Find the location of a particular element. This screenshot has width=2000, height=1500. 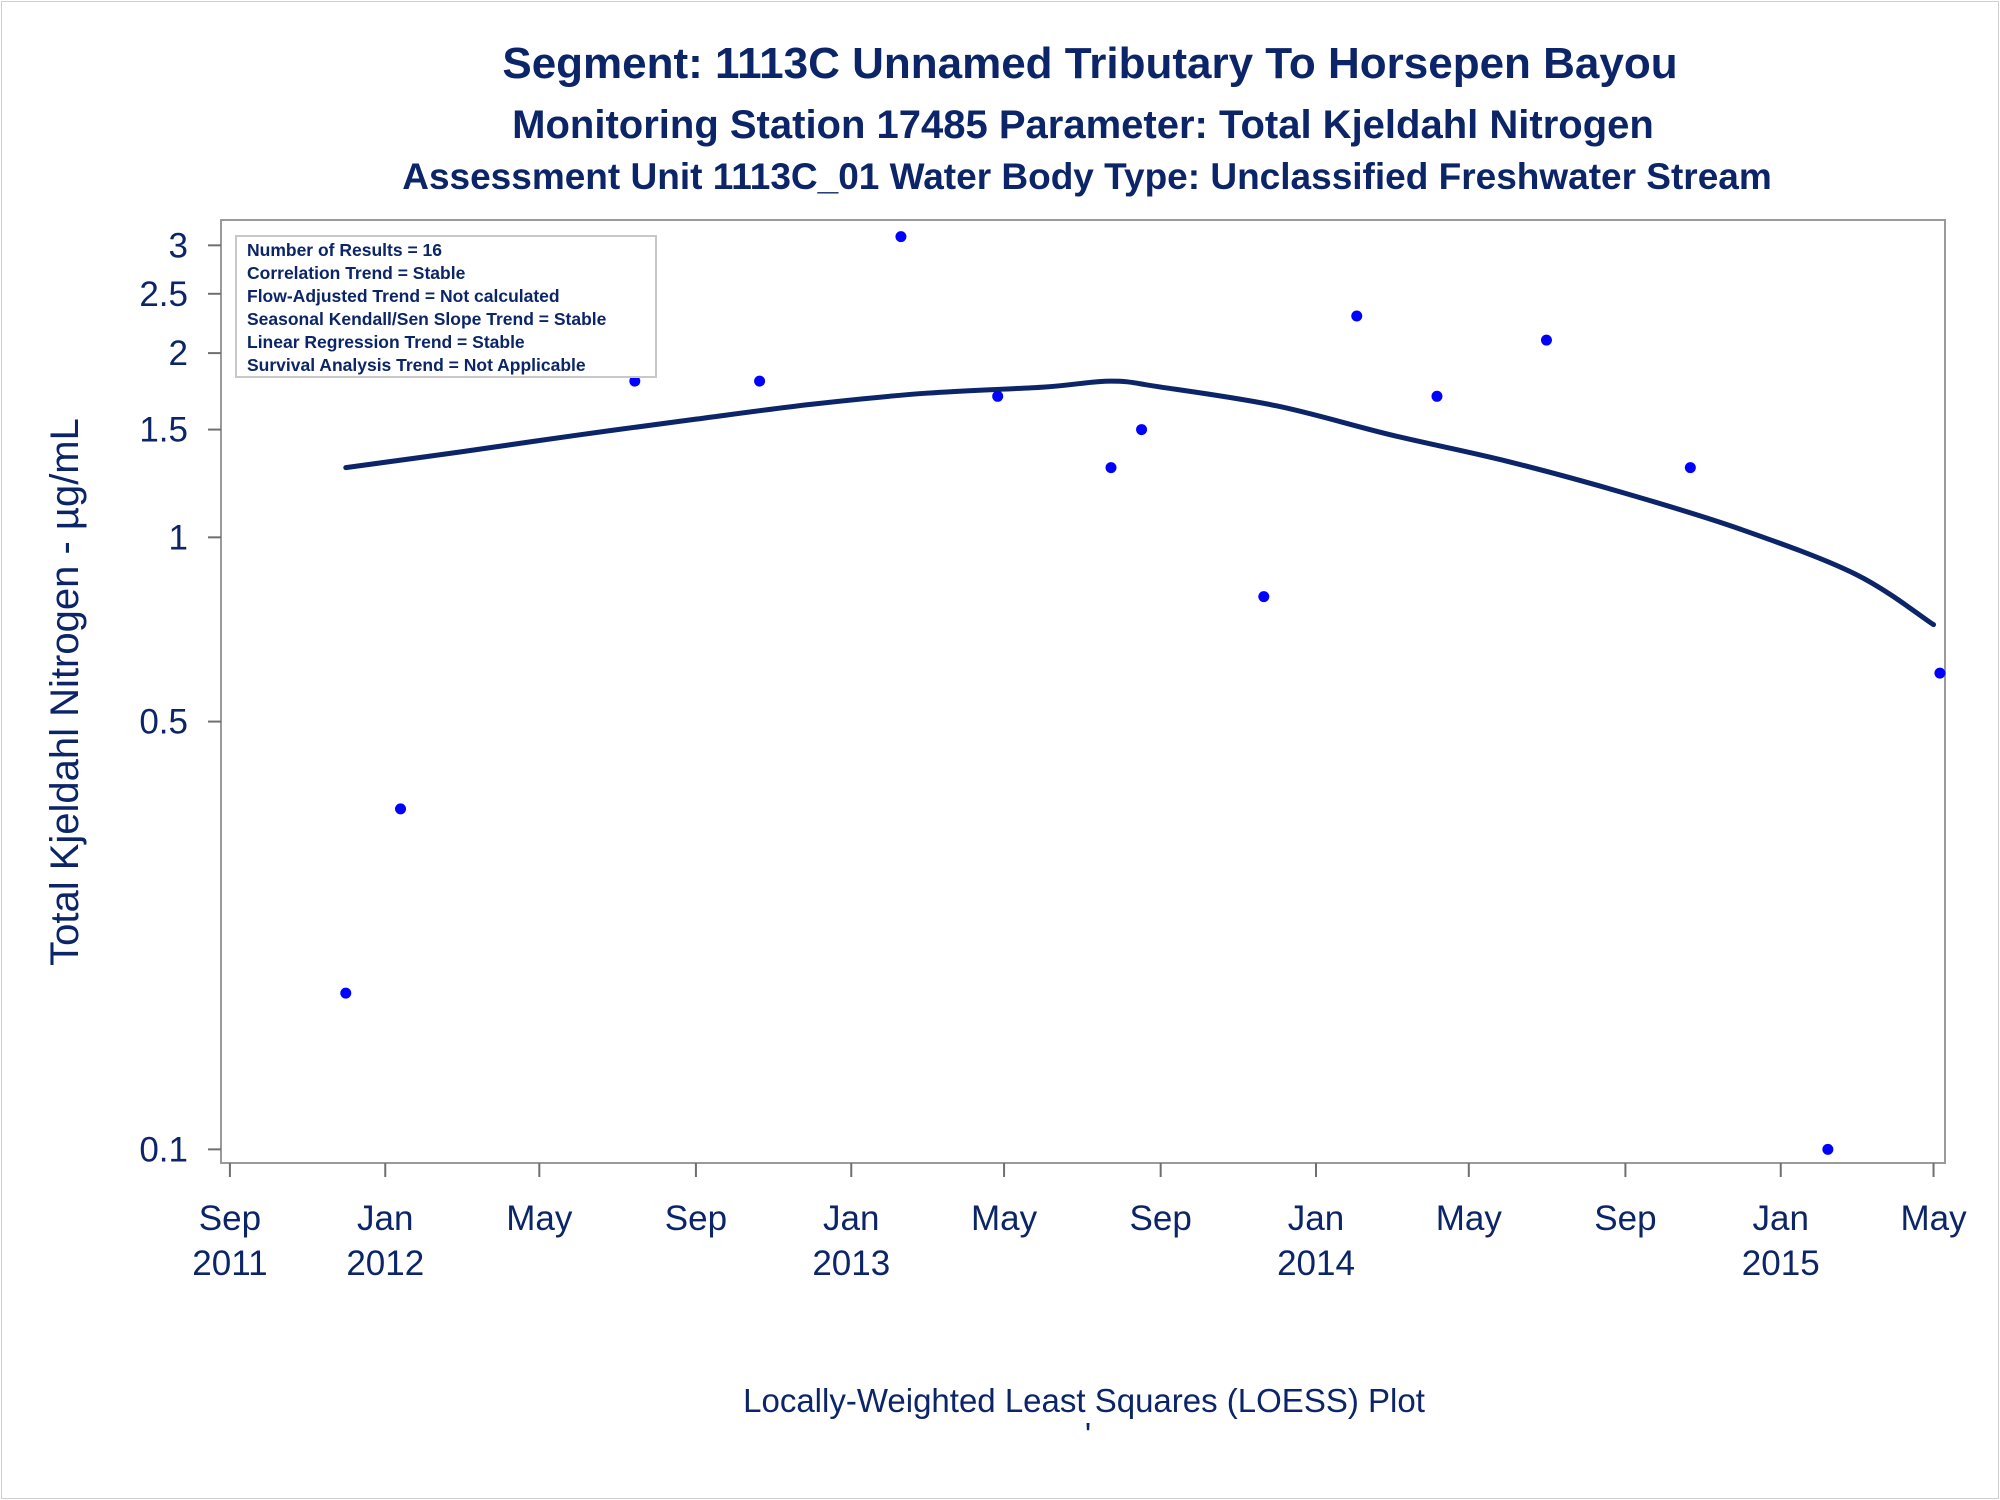

x-tick-label-year: 2014 is located at coordinates (1316, 1263).